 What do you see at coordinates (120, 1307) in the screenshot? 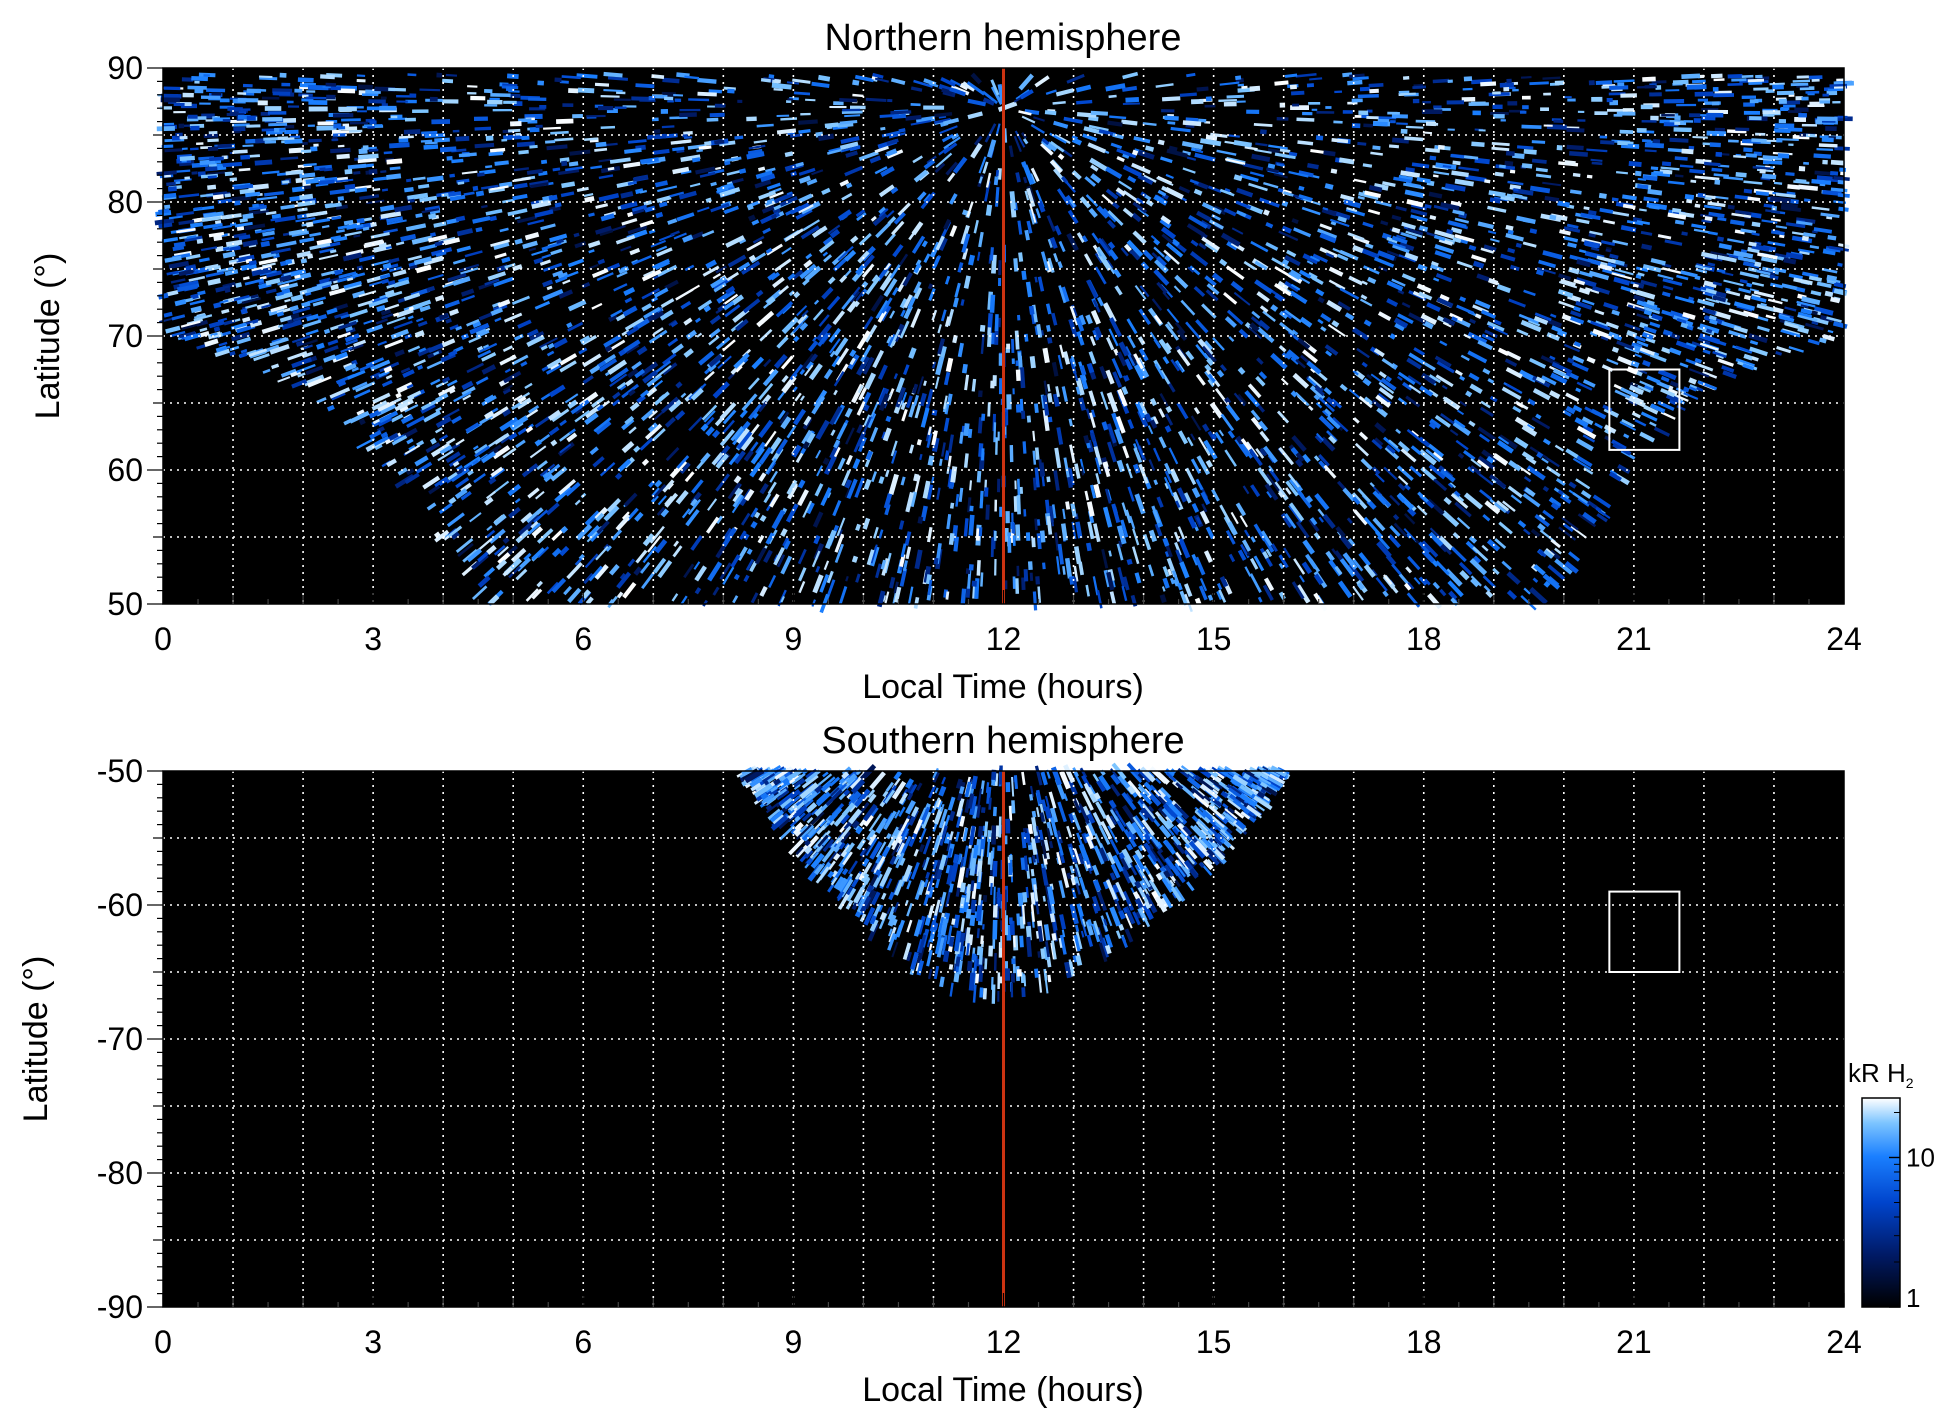
I see `y-tick-label: -90` at bounding box center [120, 1307].